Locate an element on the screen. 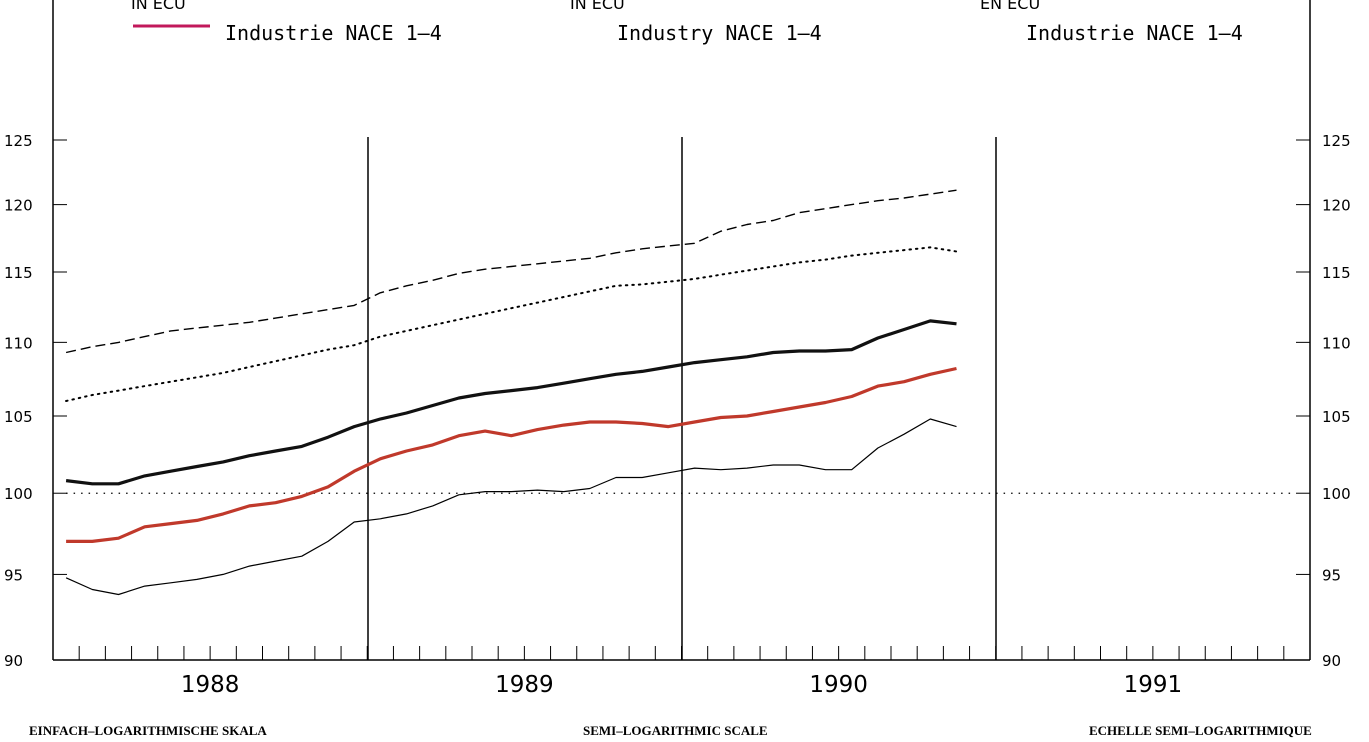 The height and width of the screenshot is (742, 1369). y-tick-label-right: 90 is located at coordinates (1331, 661).